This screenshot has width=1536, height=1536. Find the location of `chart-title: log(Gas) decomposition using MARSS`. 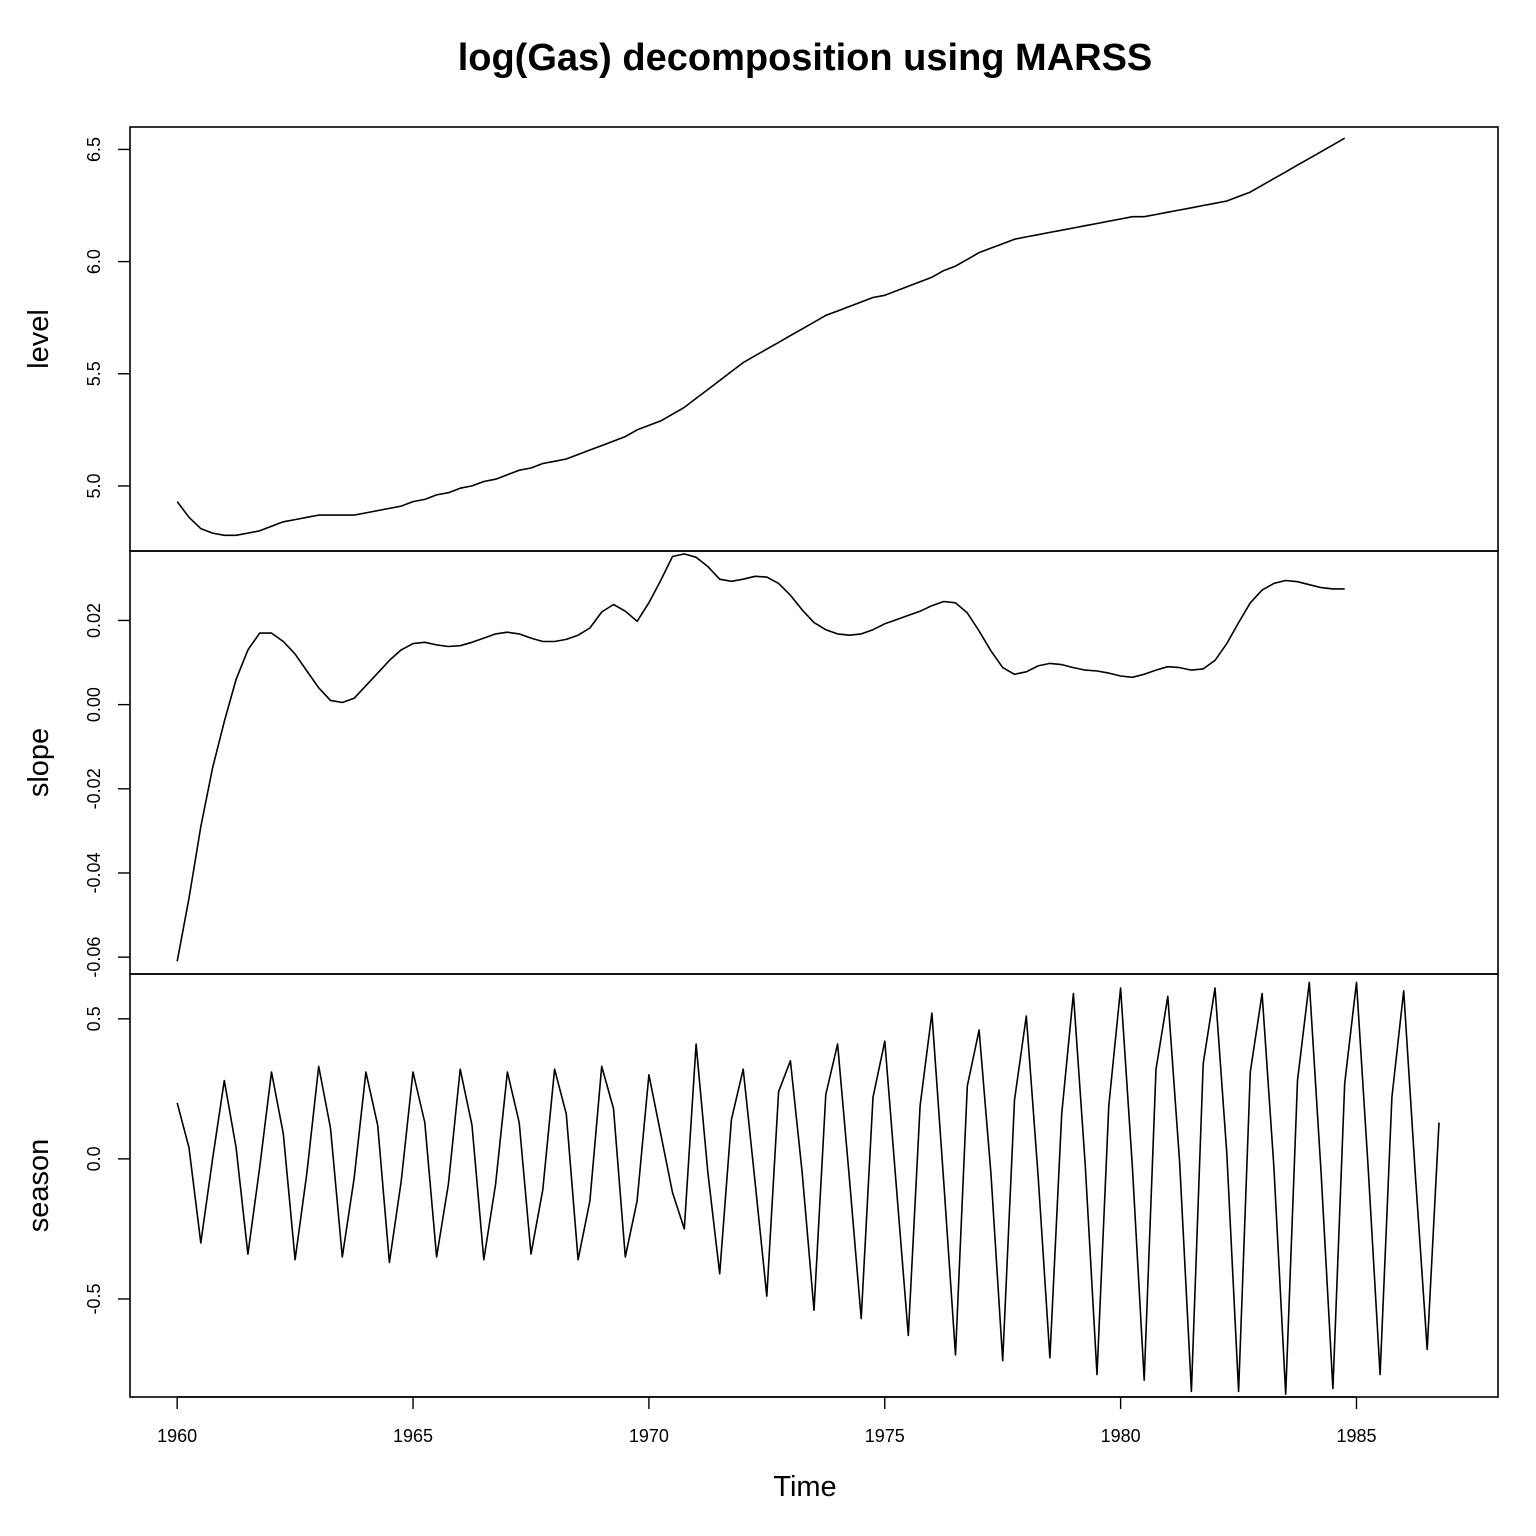

chart-title: log(Gas) decomposition using MARSS is located at coordinates (805, 58).